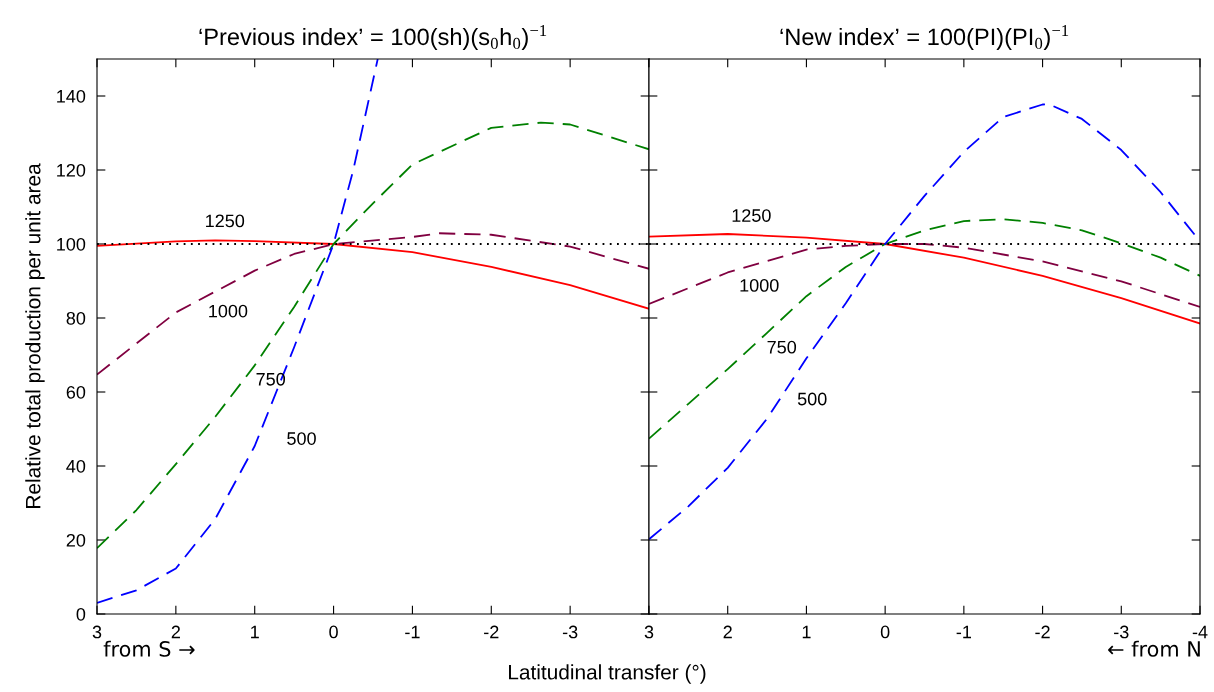  Describe the element at coordinates (35, 335) in the screenshot. I see `y-axis-title: Relative total production per unit area` at that location.